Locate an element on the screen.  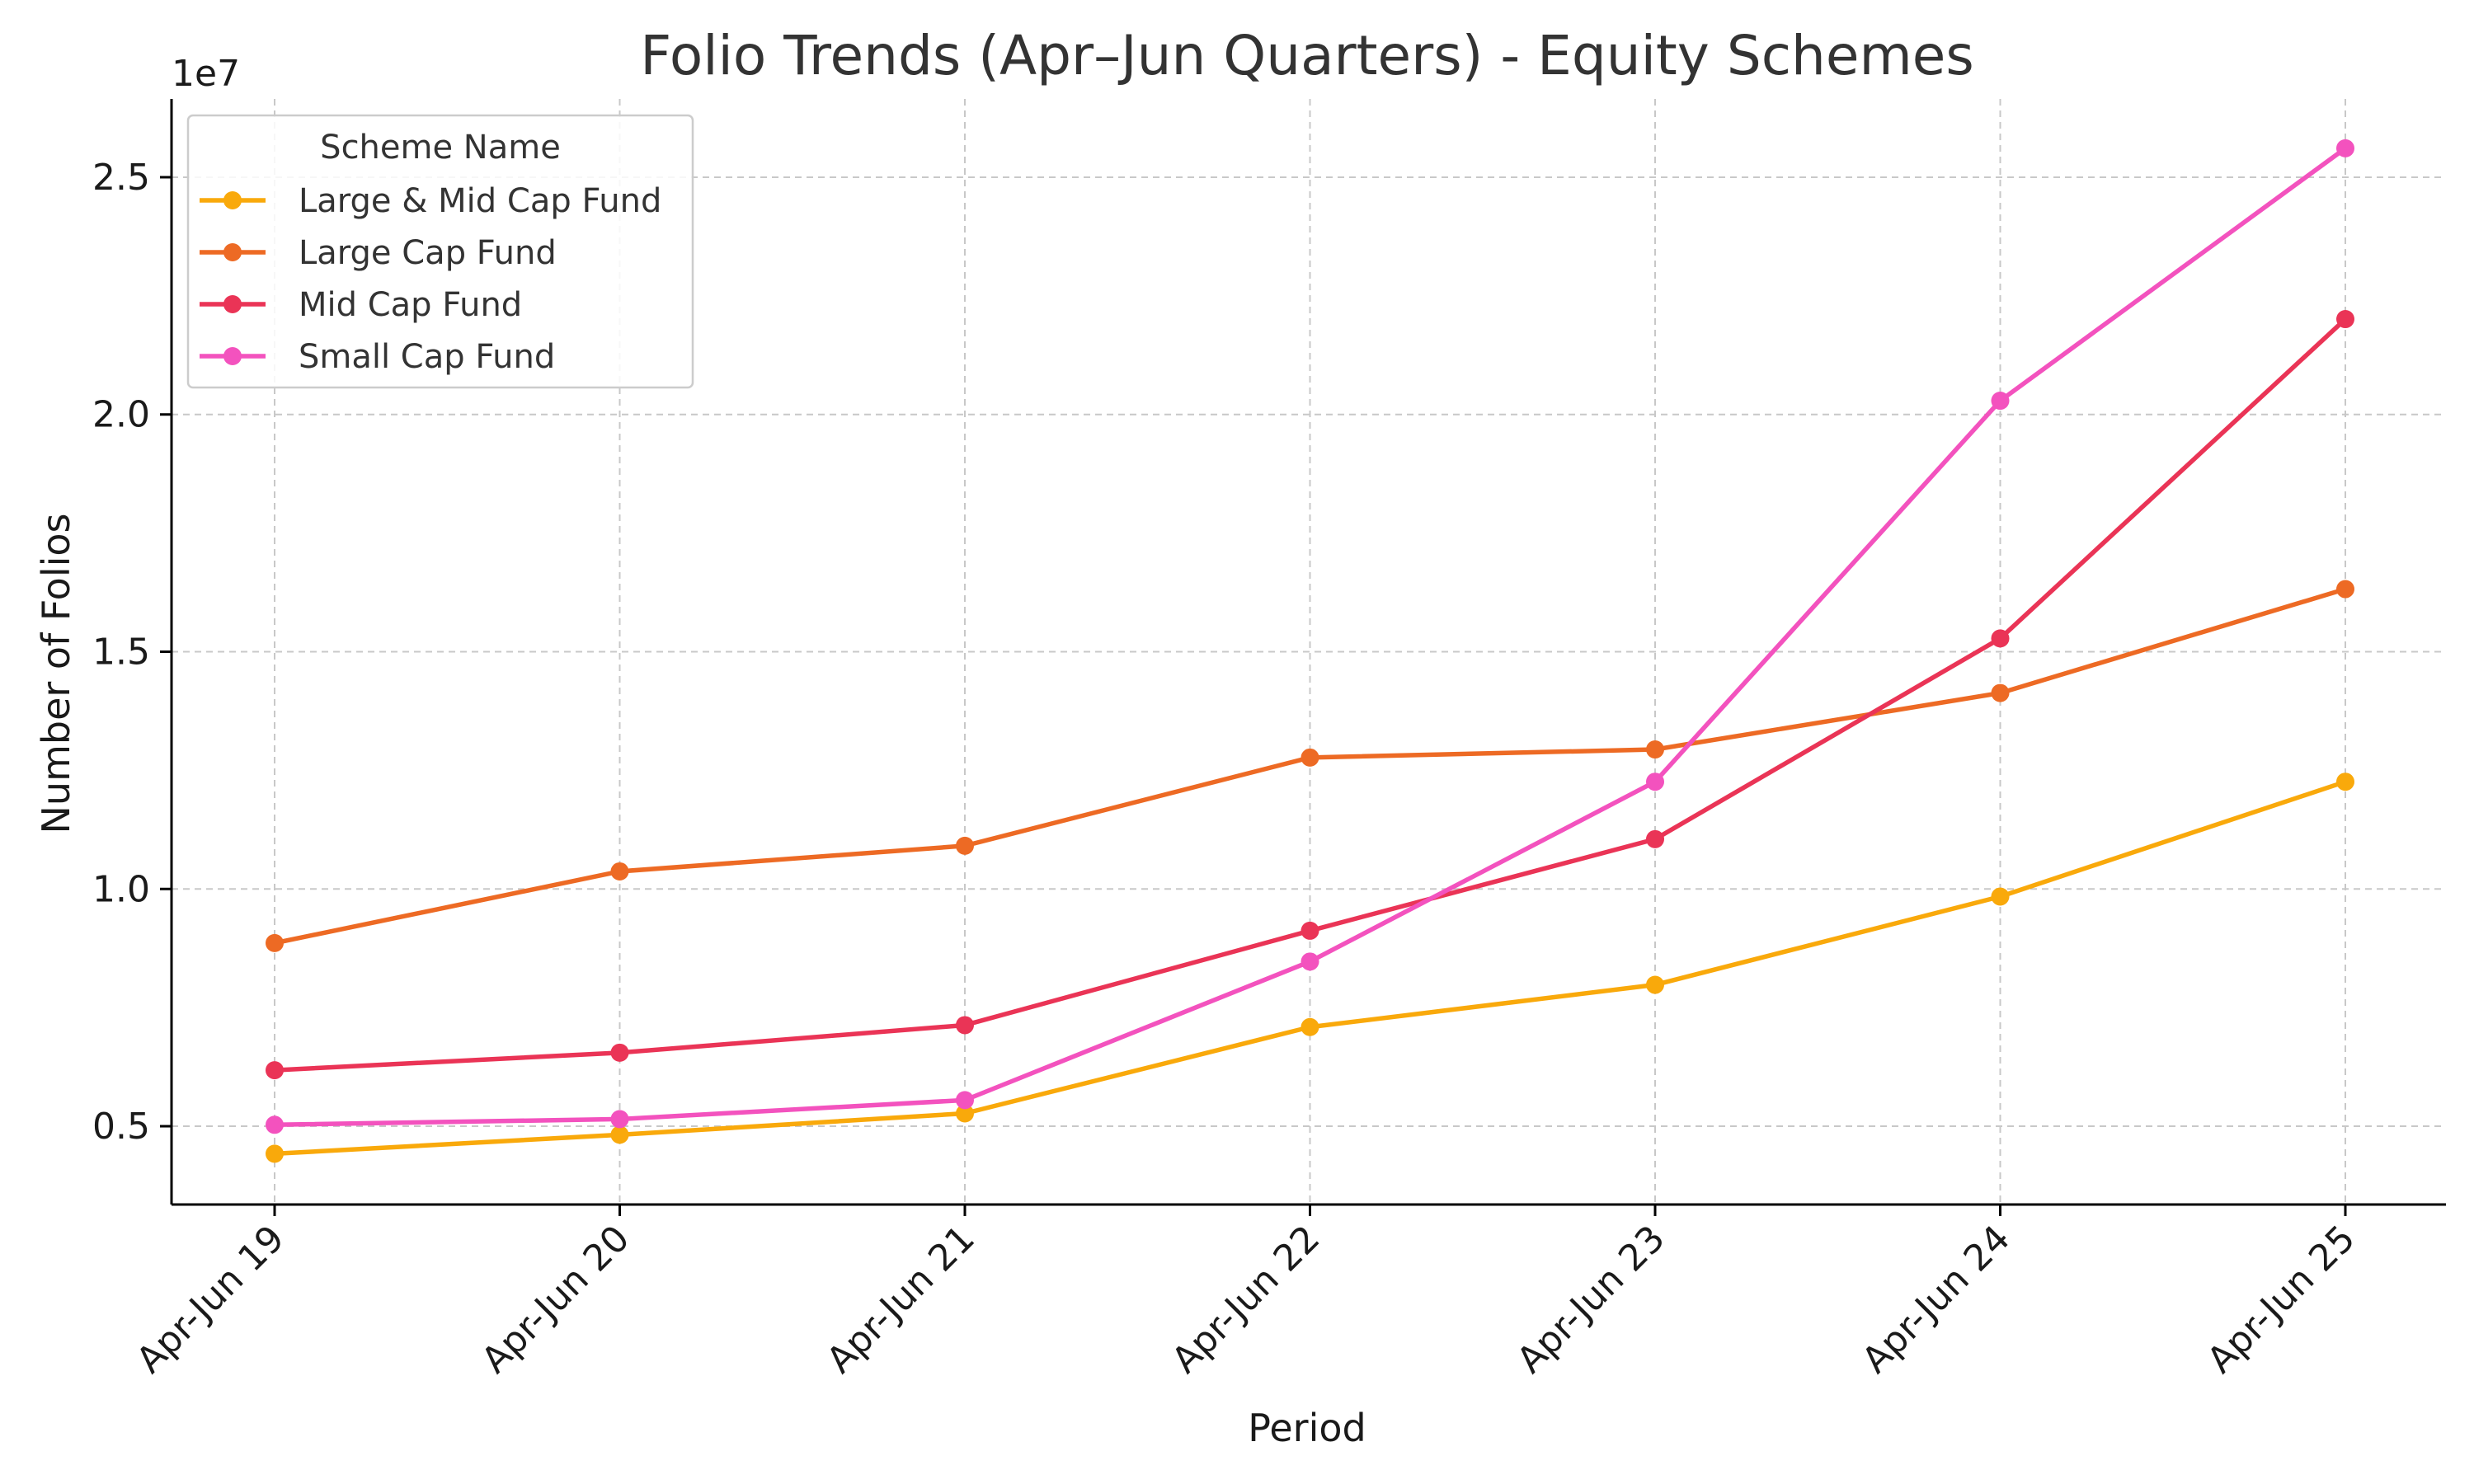
y-tick-label: 1.5 is located at coordinates (121, 653).